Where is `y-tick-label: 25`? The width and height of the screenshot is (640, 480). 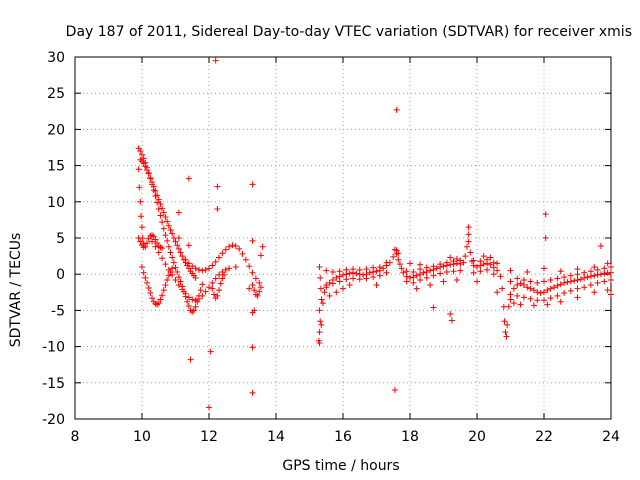 y-tick-label: 25 is located at coordinates (56, 94).